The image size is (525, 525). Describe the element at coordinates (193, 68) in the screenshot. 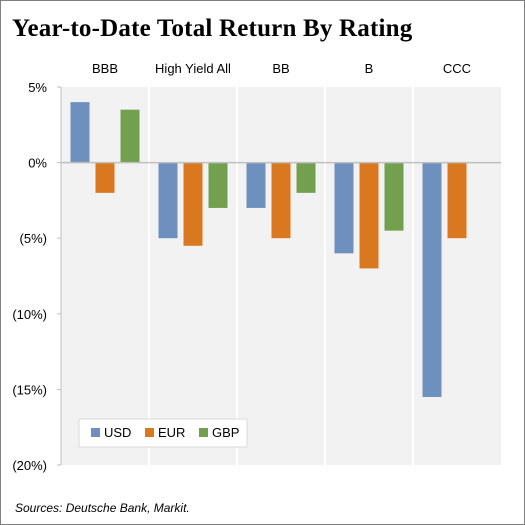

I see `category-label: High Yield All` at that location.